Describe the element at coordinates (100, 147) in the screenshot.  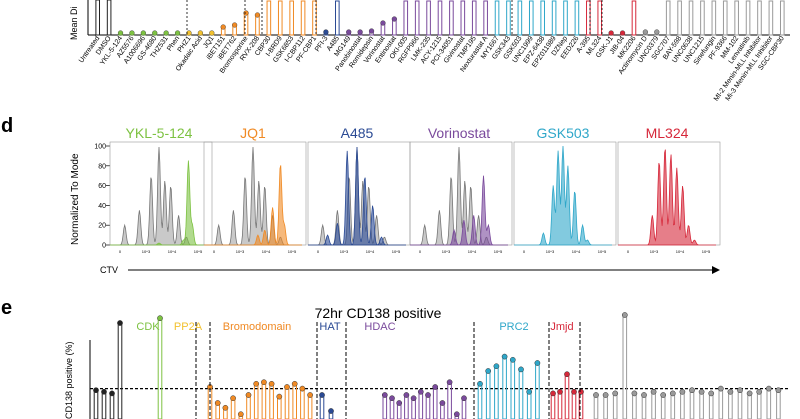
I see `panel-d-y-tick-label: 100` at that location.